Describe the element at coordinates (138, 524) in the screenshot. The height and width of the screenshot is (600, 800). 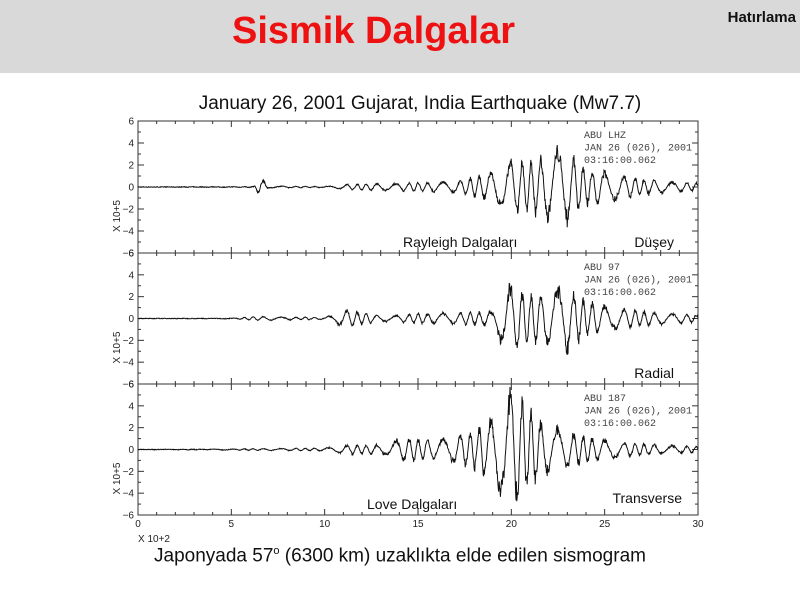
I see `x-tick-label: 0` at that location.